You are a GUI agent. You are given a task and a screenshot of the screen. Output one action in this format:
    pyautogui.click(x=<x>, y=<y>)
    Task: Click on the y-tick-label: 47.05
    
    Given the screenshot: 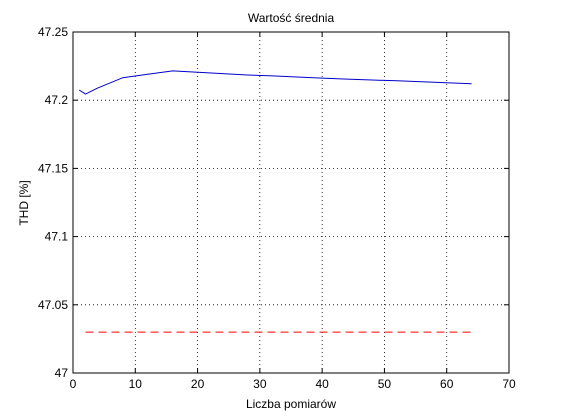 What is the action you would take?
    pyautogui.click(x=53, y=305)
    